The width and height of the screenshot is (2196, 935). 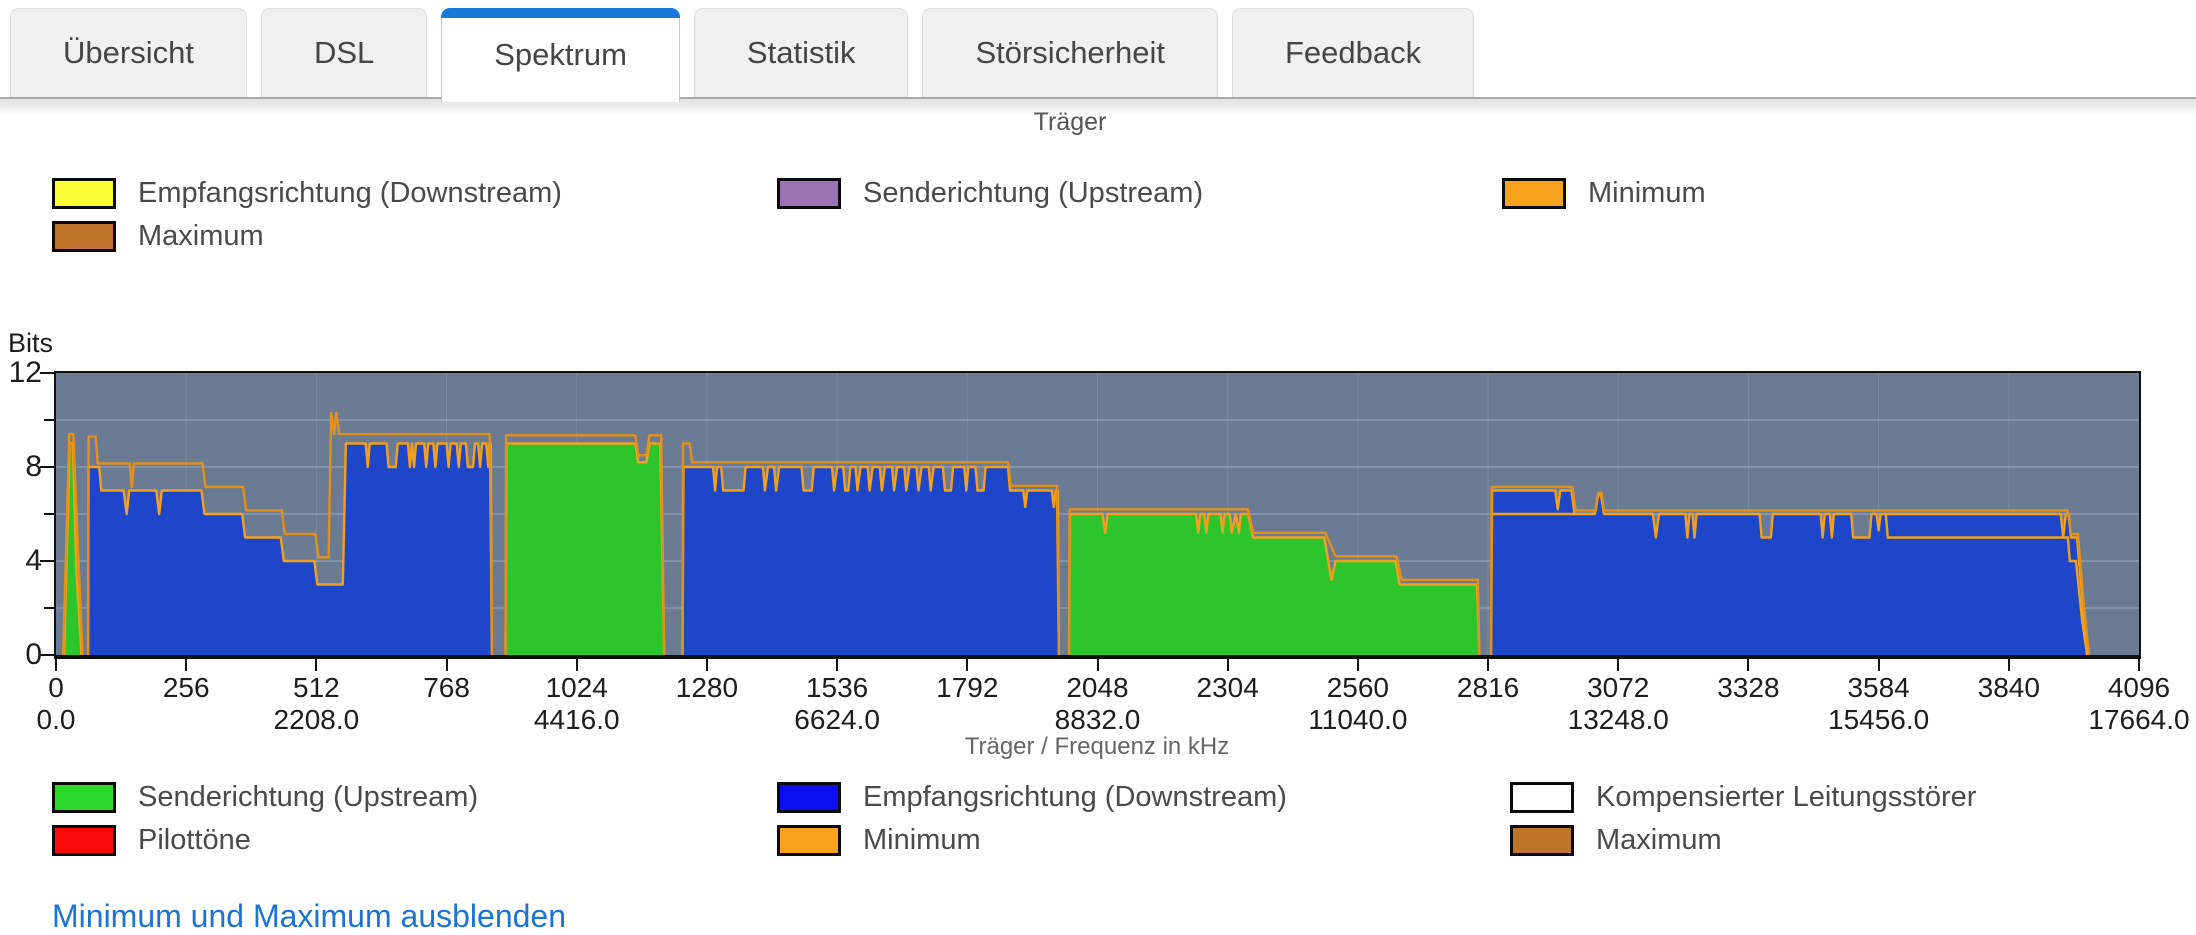 What do you see at coordinates (33, 466) in the screenshot?
I see `y-tick-label: 8` at bounding box center [33, 466].